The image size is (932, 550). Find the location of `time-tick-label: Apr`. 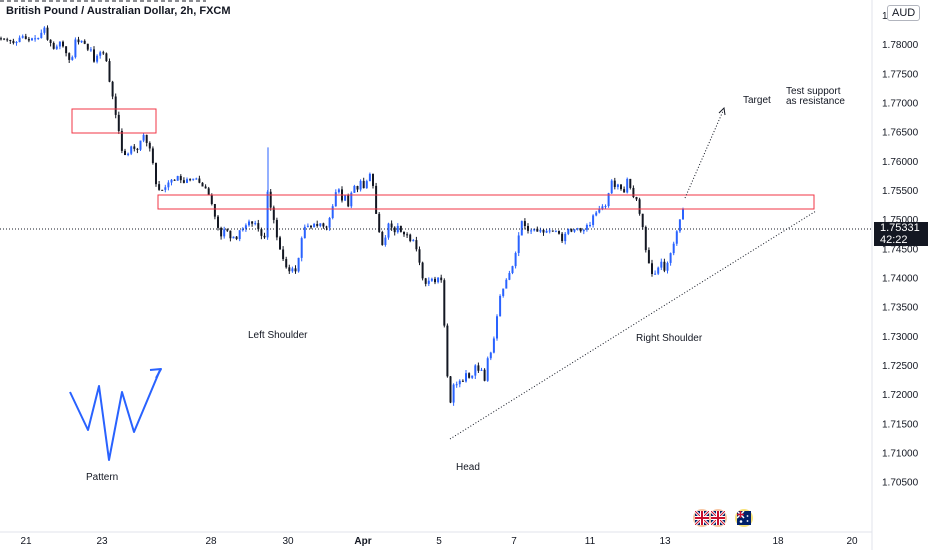

time-tick-label: Apr is located at coordinates (362, 541).